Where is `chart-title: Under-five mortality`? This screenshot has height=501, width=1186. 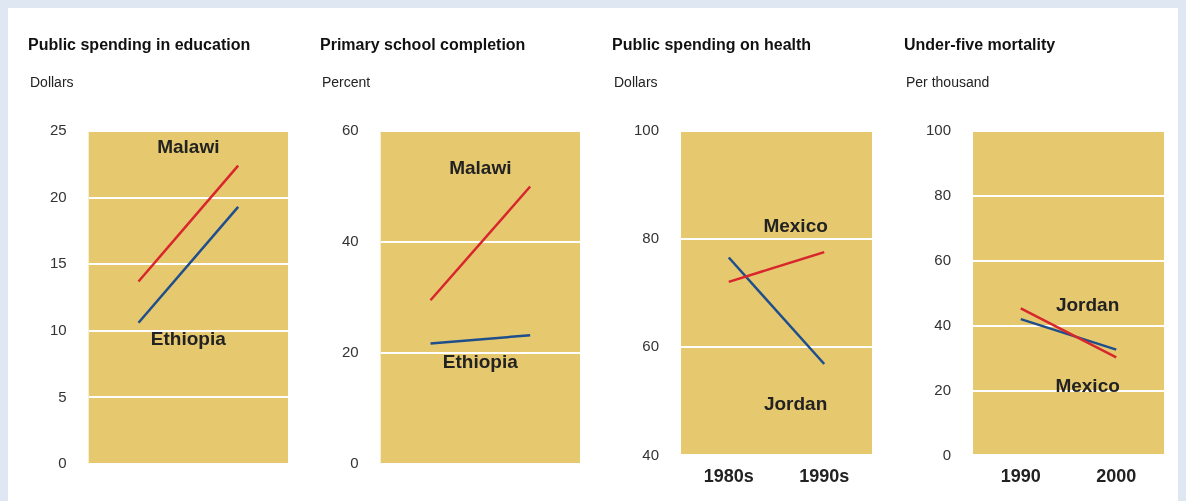 chart-title: Under-five mortality is located at coordinates (980, 45).